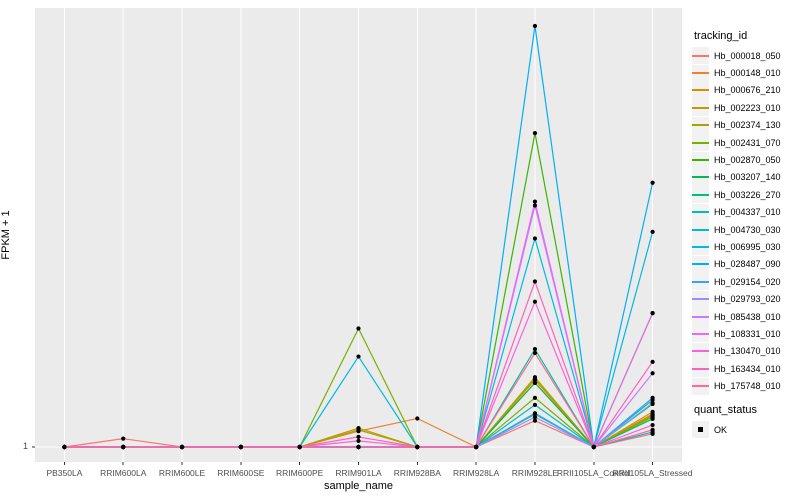 This screenshot has height=500, width=800. I want to click on x-tick-label: RRII105LA_Stressed, so click(652, 473).